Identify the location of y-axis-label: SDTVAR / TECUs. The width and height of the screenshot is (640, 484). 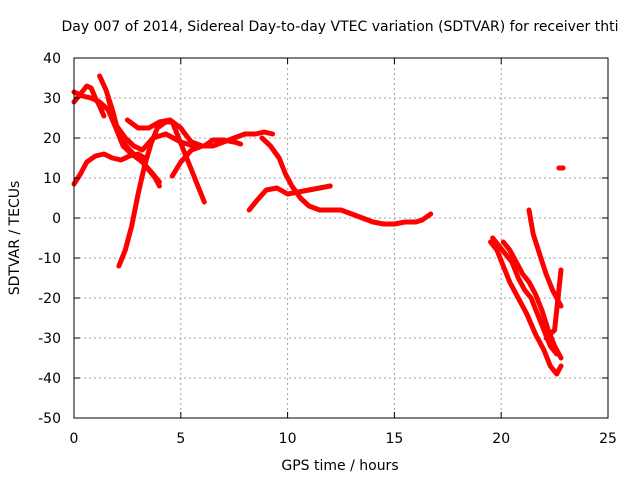
(15, 238).